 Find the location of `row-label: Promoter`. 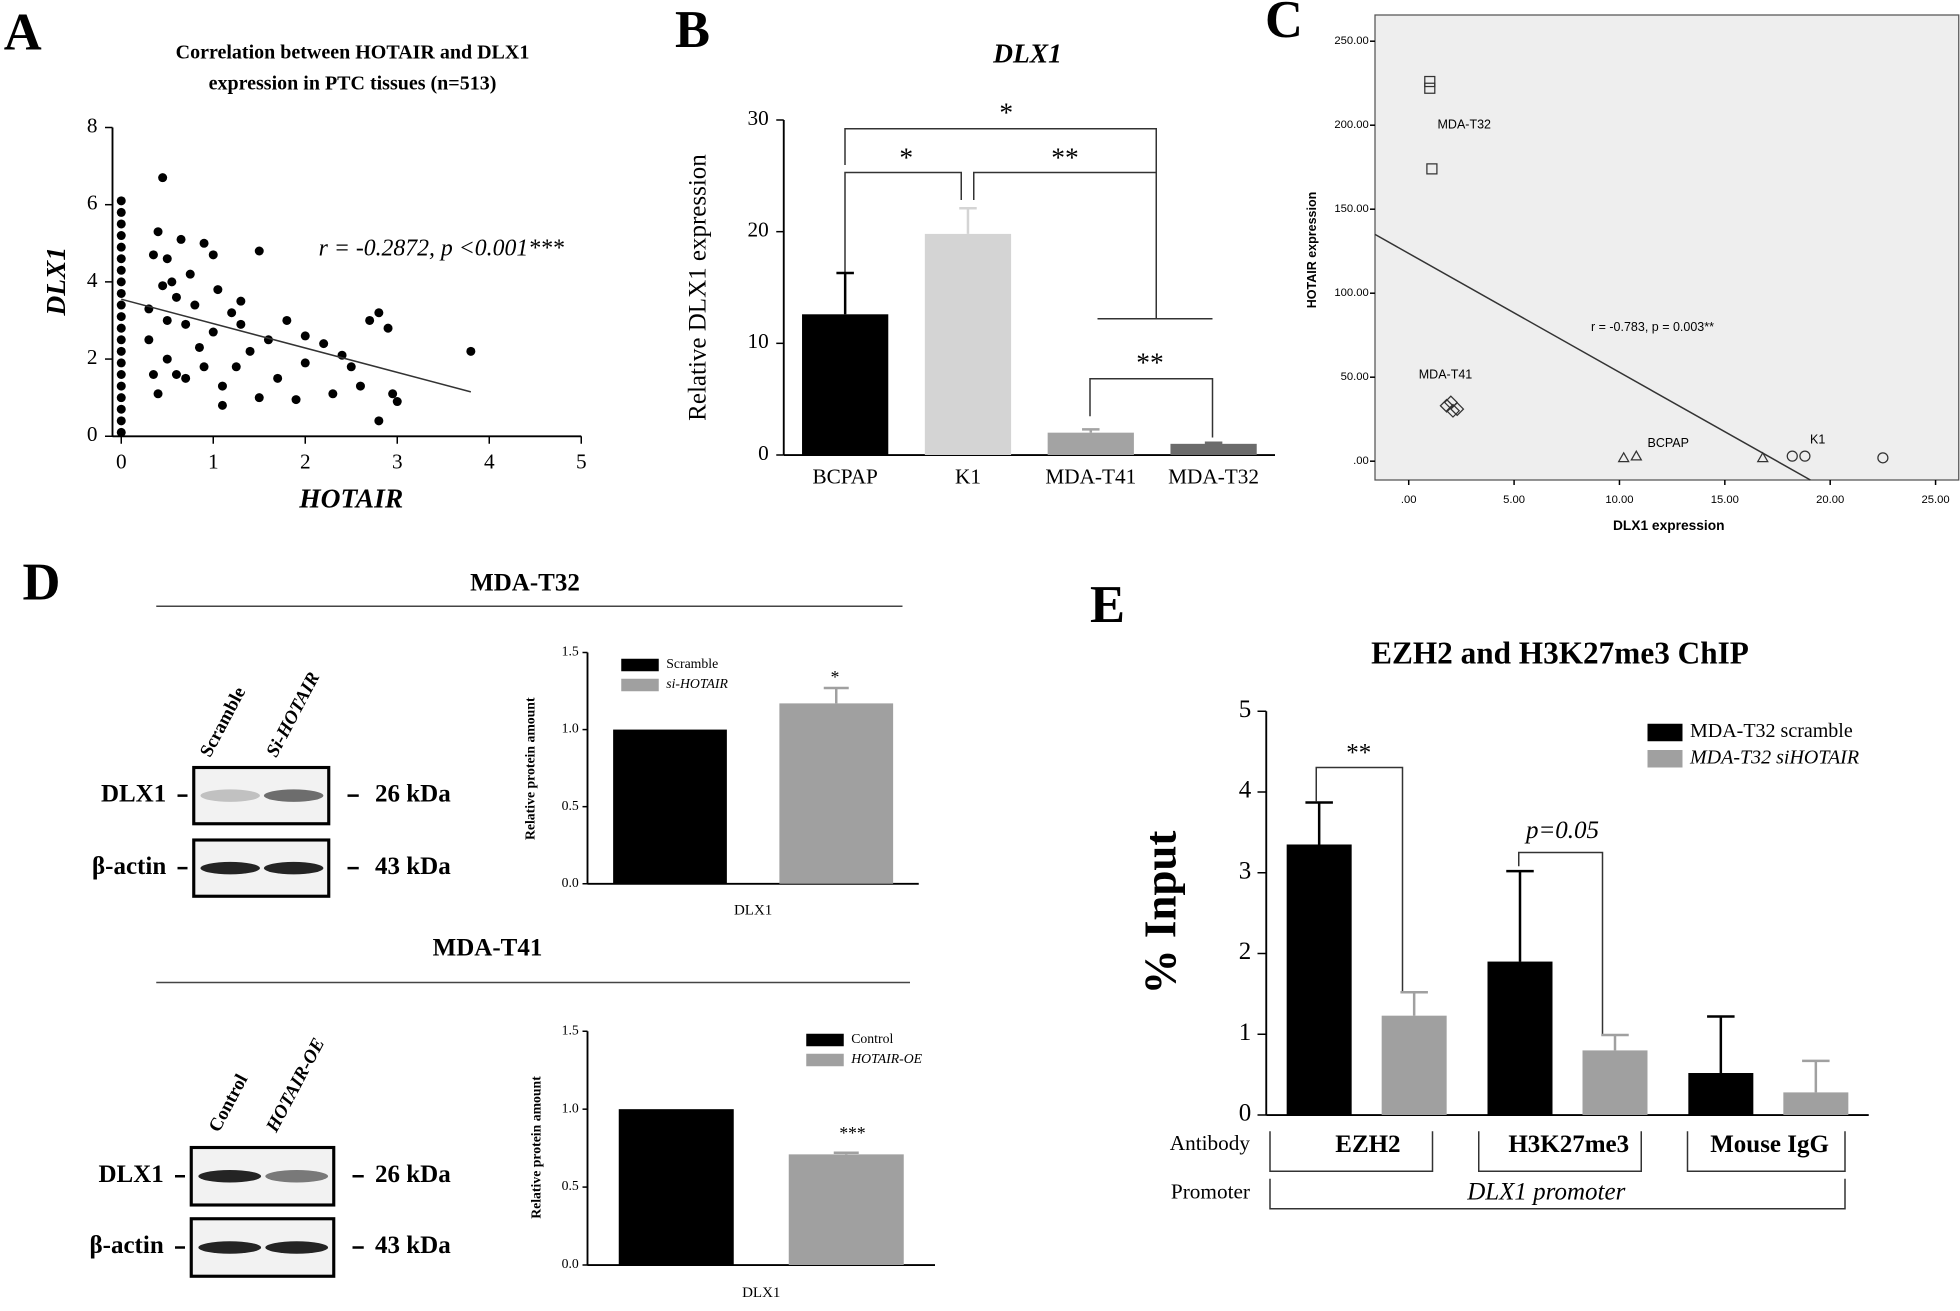

row-label: Promoter is located at coordinates (1210, 1192).